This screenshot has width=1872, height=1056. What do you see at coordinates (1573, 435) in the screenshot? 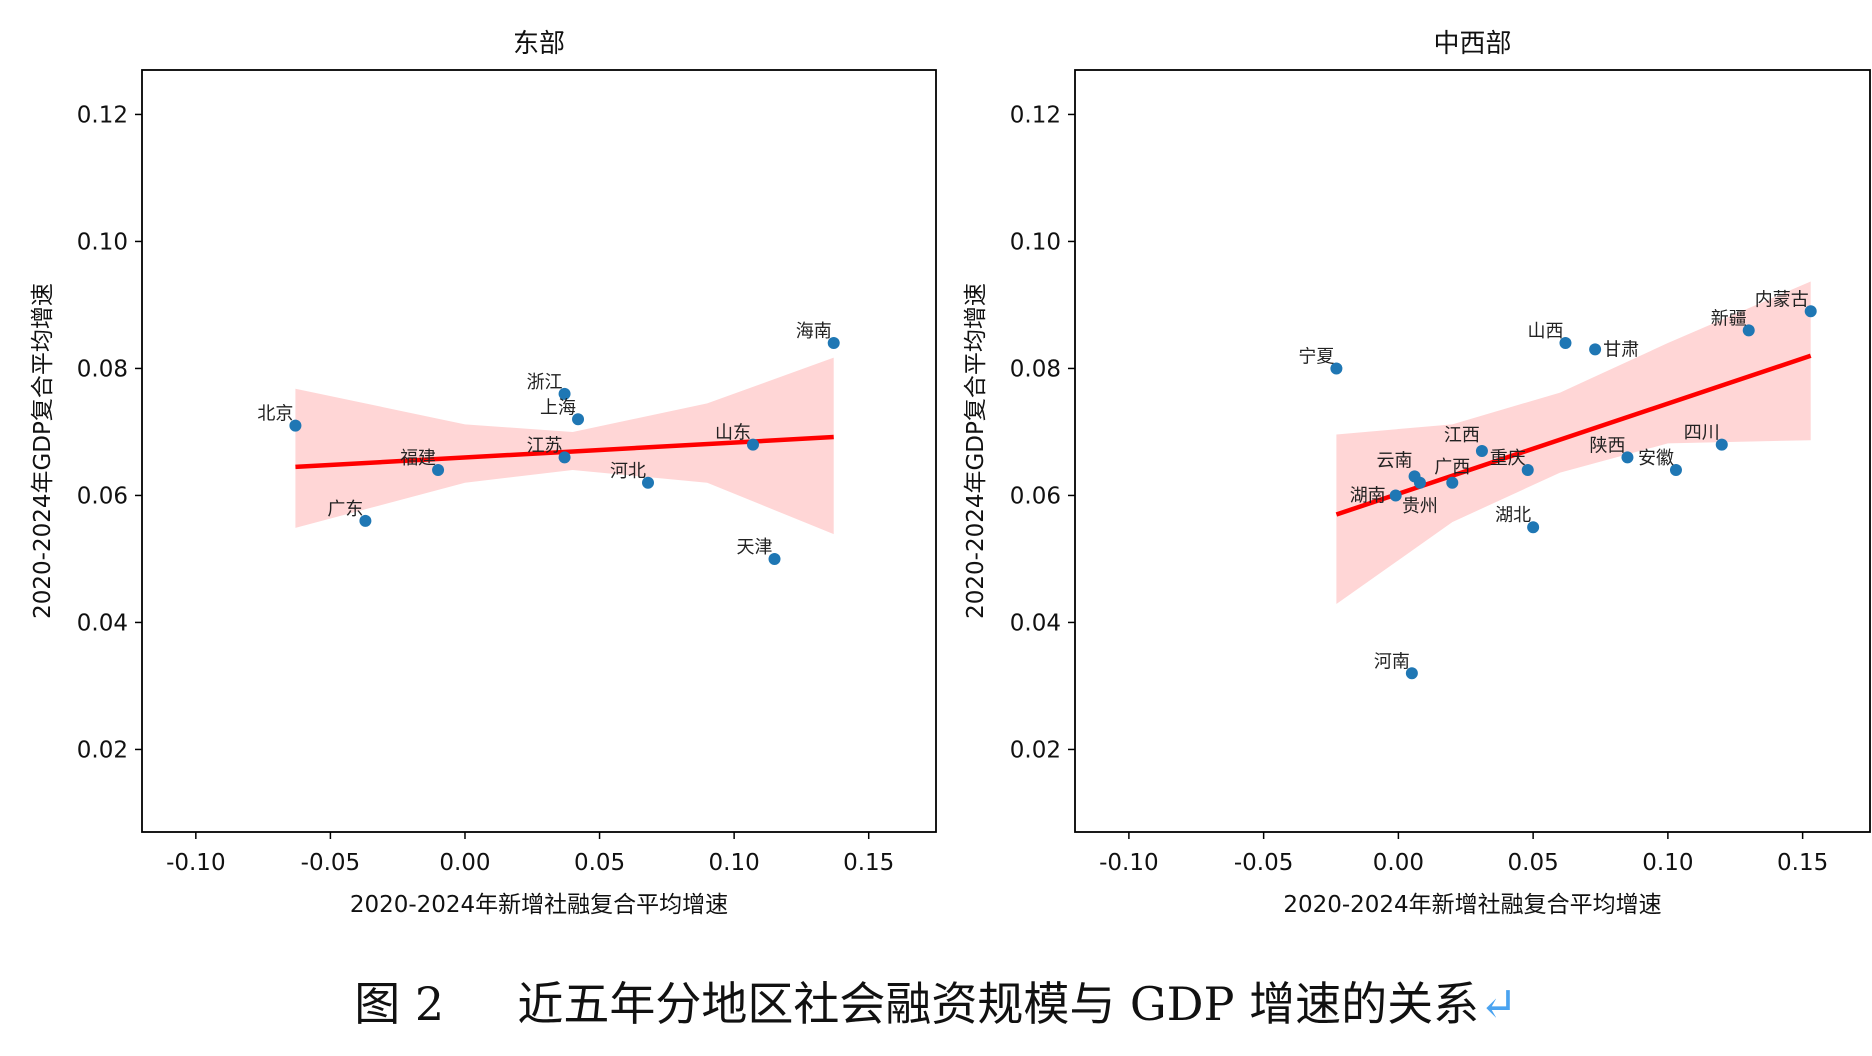
I see `regression-line` at bounding box center [1573, 435].